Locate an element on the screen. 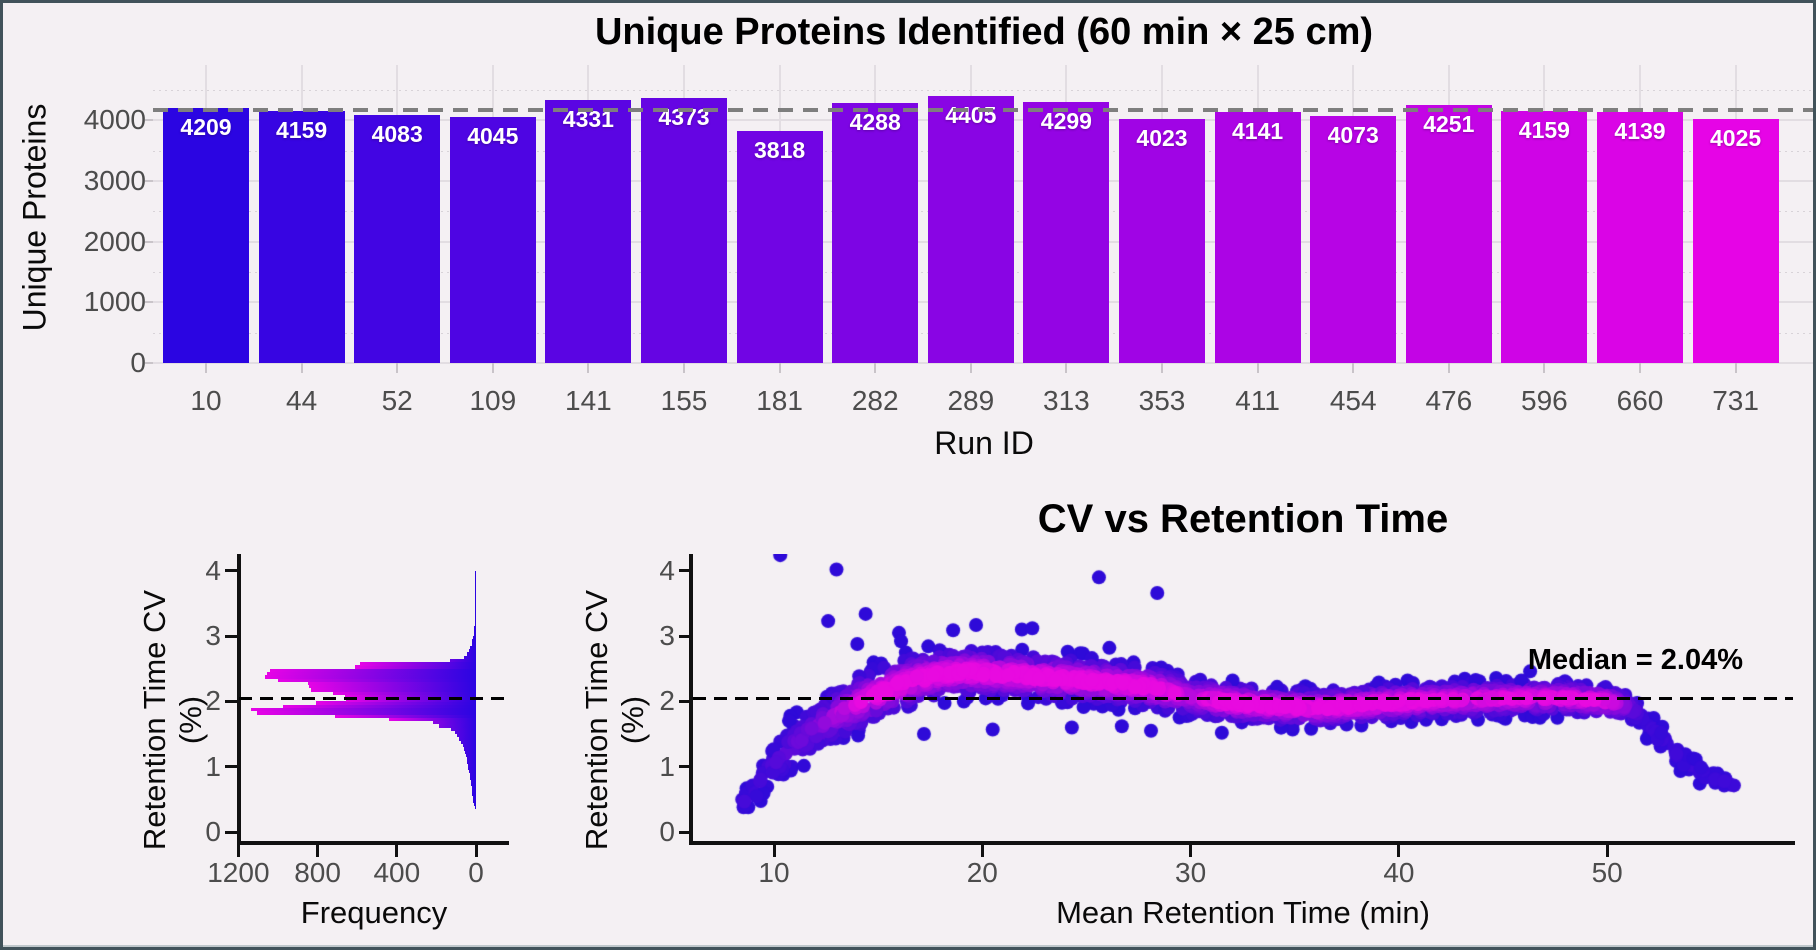 The width and height of the screenshot is (1816, 950). mean-line is located at coordinates (983, 110).